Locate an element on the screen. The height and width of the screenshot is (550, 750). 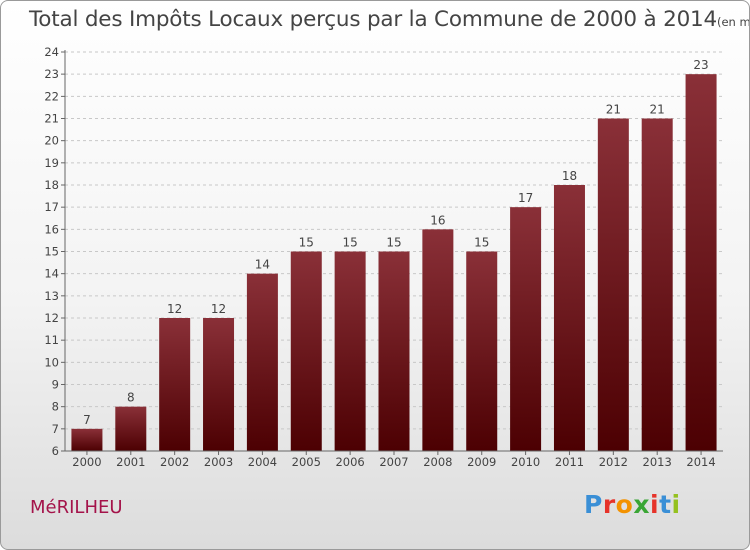
bar-value-label: 23 is located at coordinates (700, 65).